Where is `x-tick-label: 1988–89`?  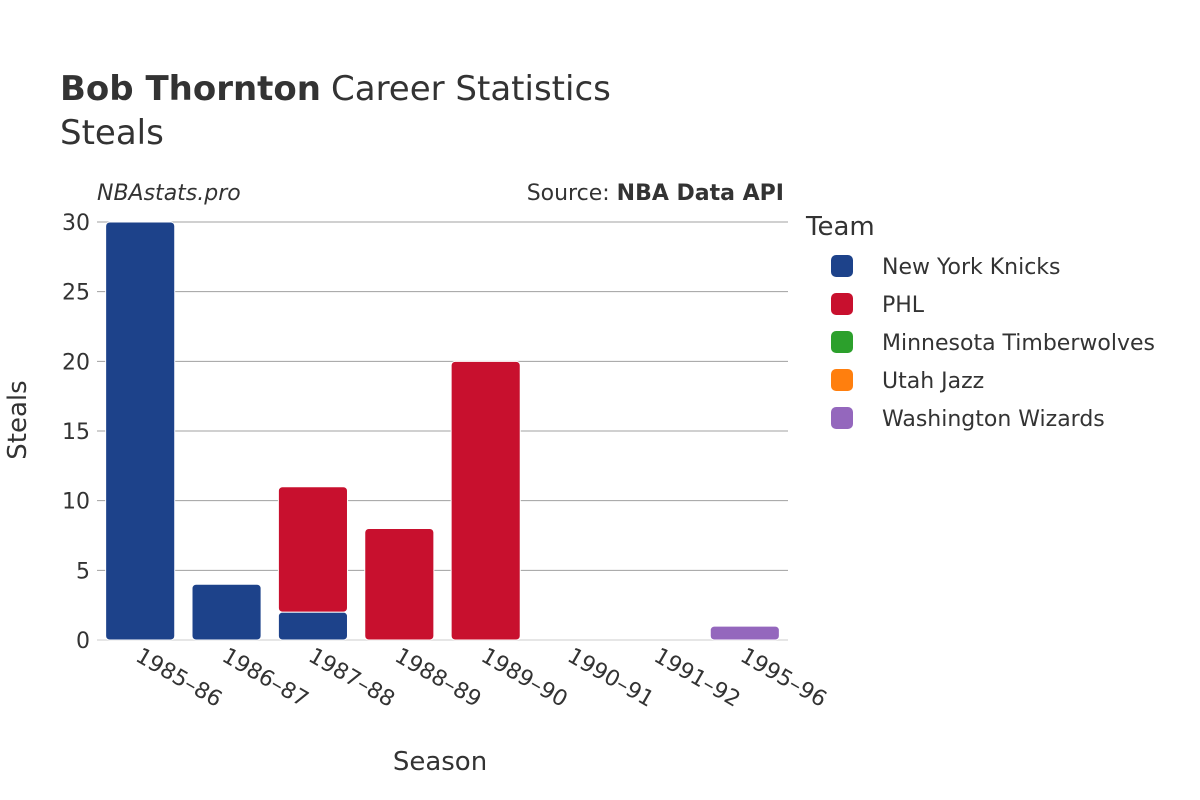 x-tick-label: 1988–89 is located at coordinates (437, 678).